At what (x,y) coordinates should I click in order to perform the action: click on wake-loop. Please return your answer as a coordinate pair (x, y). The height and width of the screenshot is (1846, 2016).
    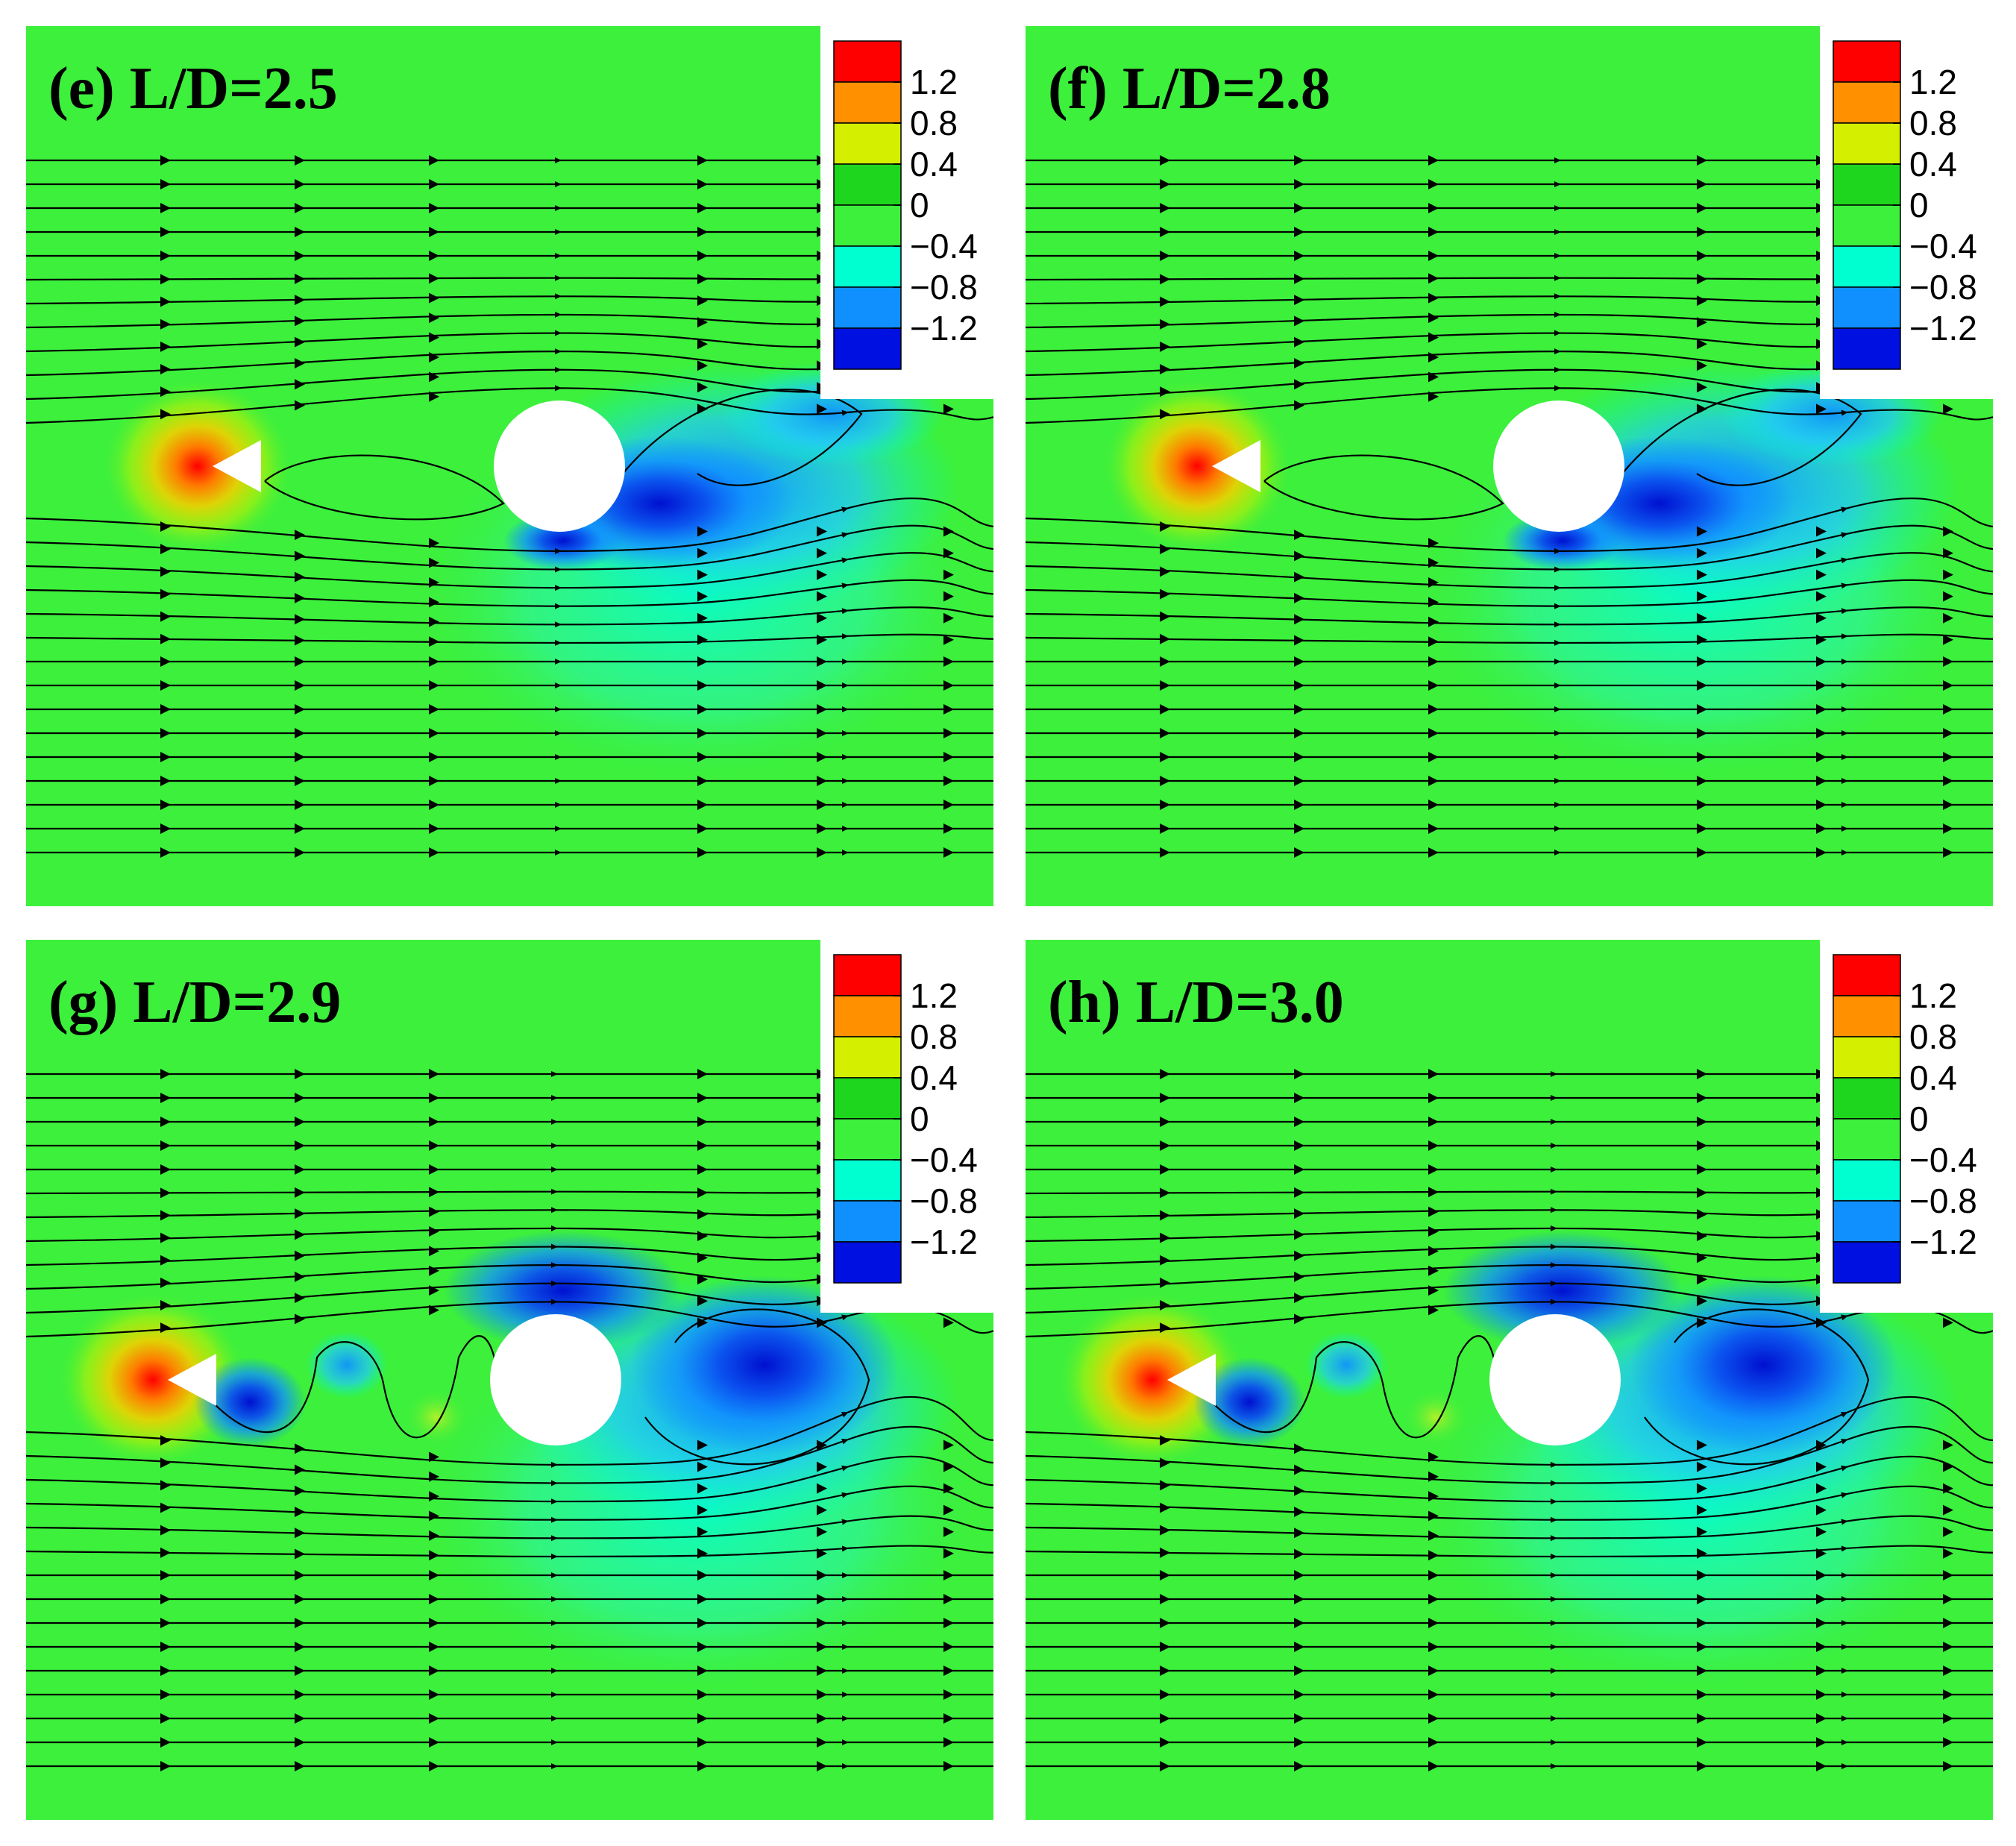
    Looking at the image, I should click on (1741, 437).